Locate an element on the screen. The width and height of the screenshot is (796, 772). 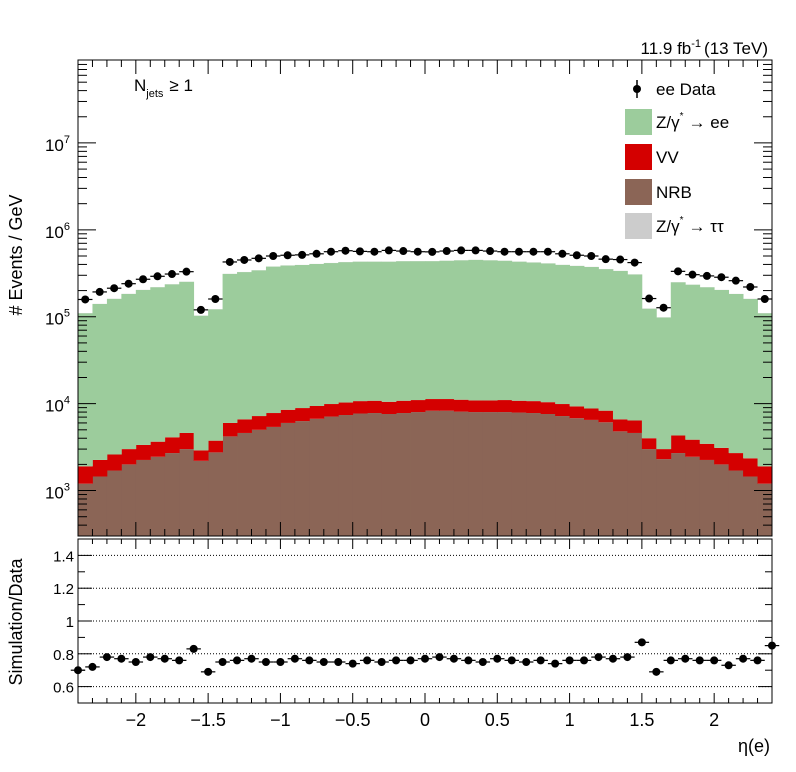
legend-vv-swatch is located at coordinates (638, 157).